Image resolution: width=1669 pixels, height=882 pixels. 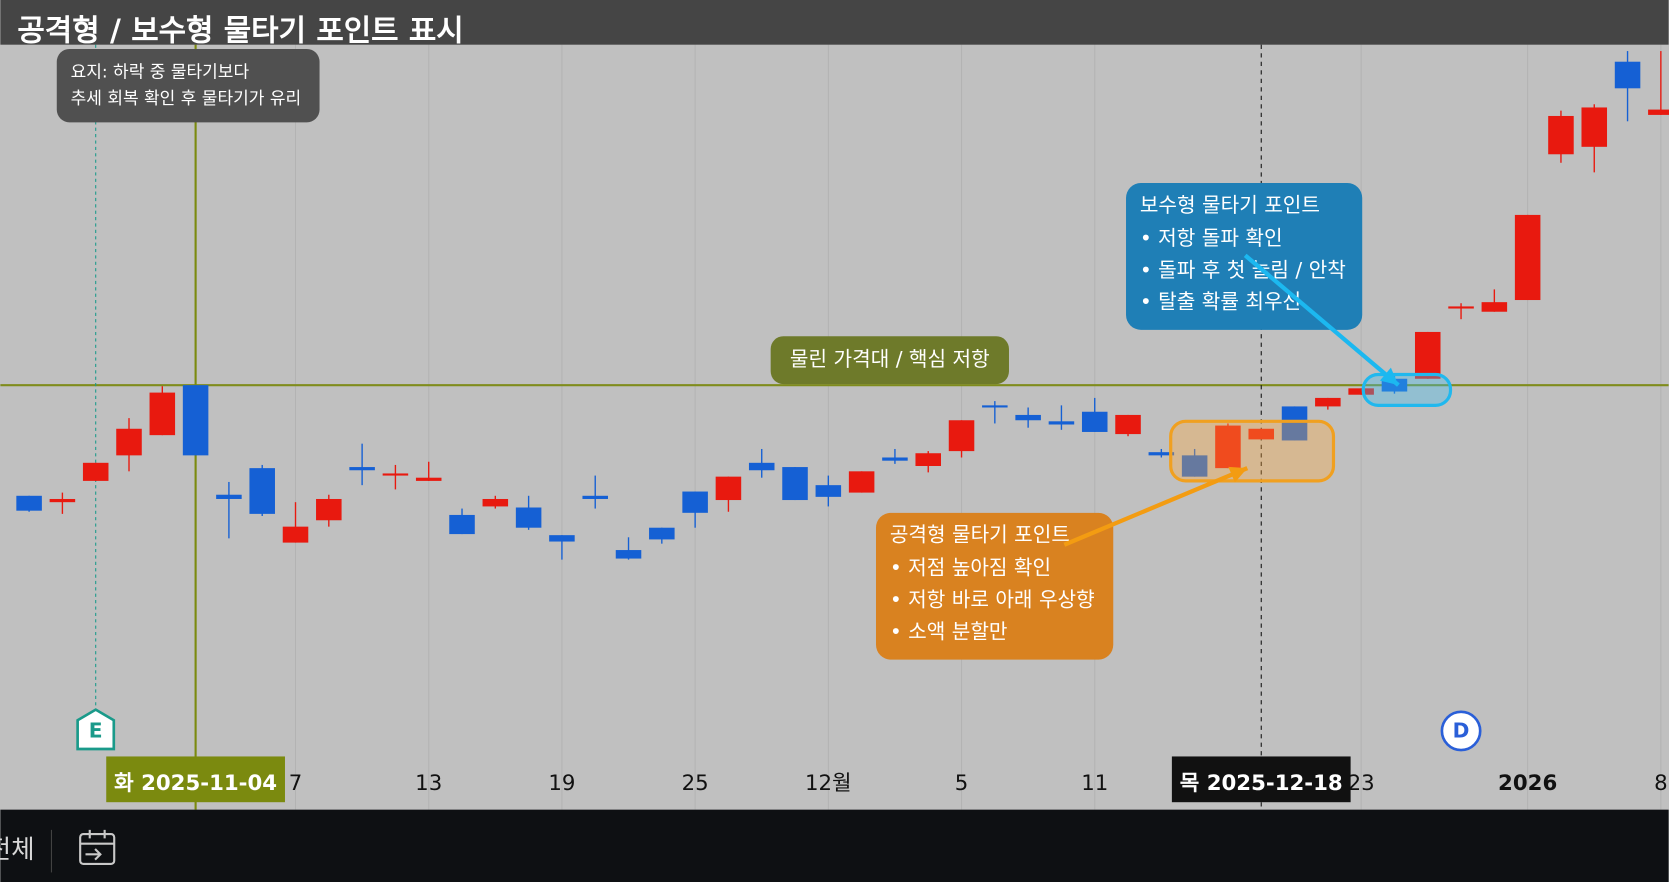 What do you see at coordinates (1389, 376) in the screenshot?
I see `conservative-arrow-head` at bounding box center [1389, 376].